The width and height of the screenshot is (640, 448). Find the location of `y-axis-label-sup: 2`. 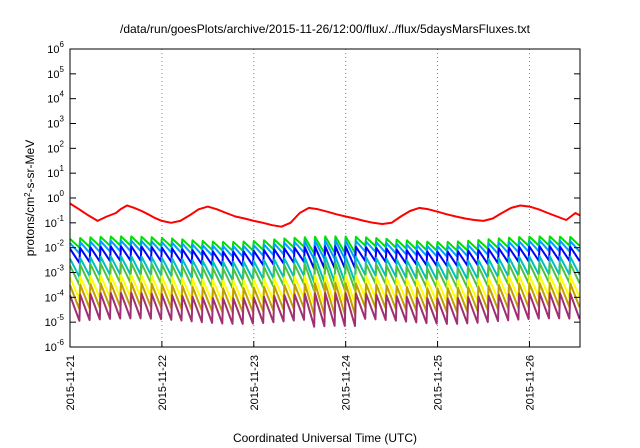

y-axis-label-sup: 2 is located at coordinates (27, 194).